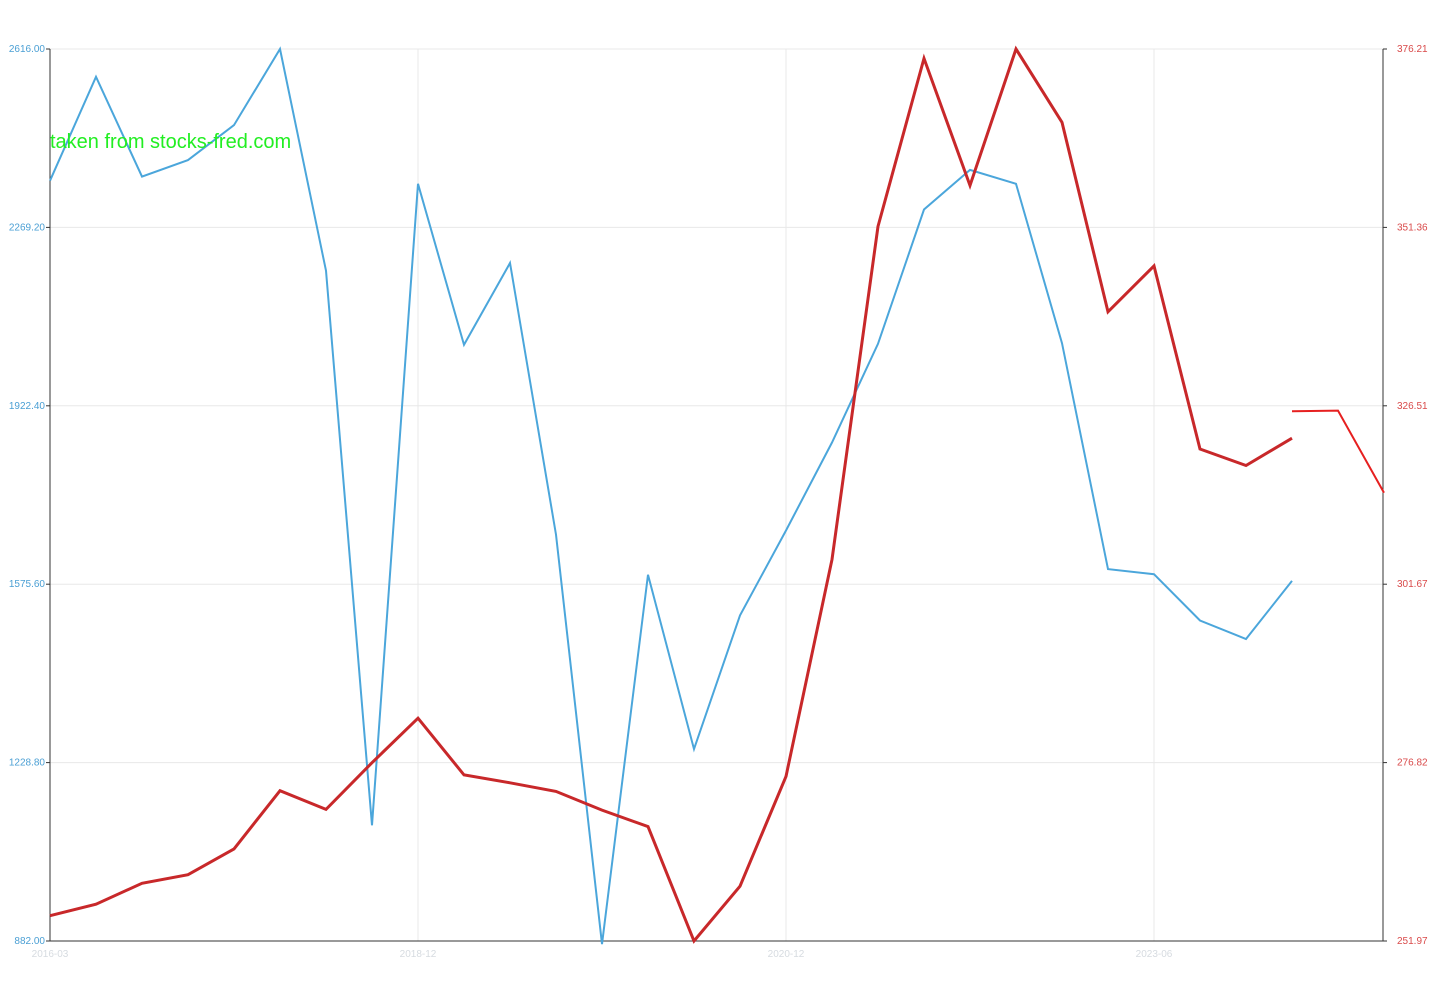 This screenshot has width=1433, height=996. What do you see at coordinates (1412, 406) in the screenshot?
I see `right-tick-label: 326.51` at bounding box center [1412, 406].